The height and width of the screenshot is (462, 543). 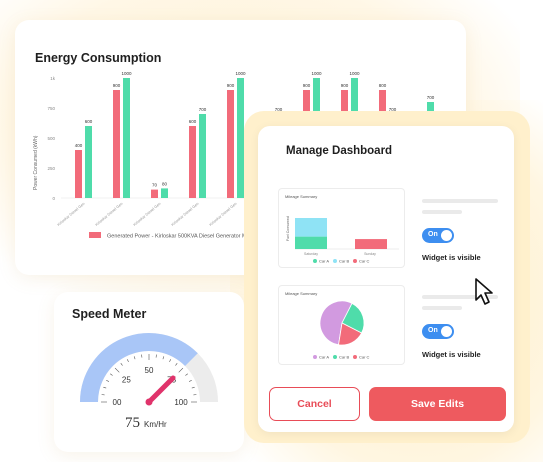 I want to click on speed-unit: Km/Hr, so click(x=155, y=424).